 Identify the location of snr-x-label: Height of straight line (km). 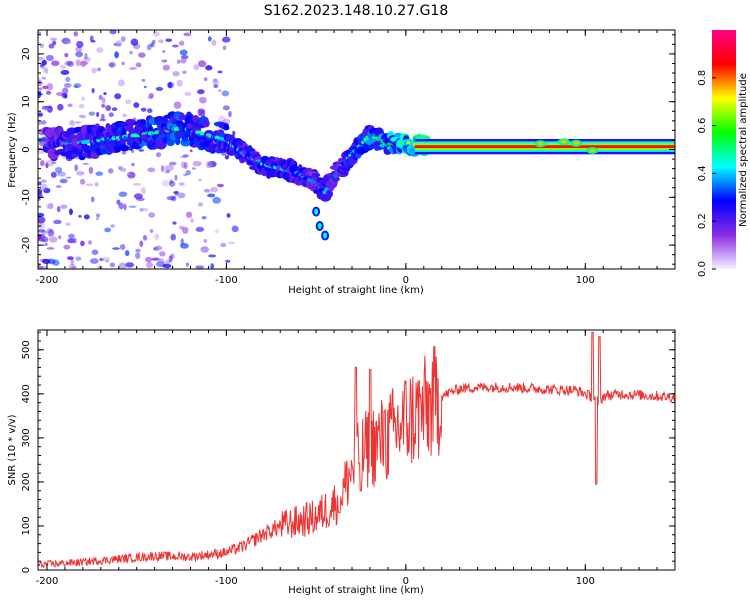
(356, 590).